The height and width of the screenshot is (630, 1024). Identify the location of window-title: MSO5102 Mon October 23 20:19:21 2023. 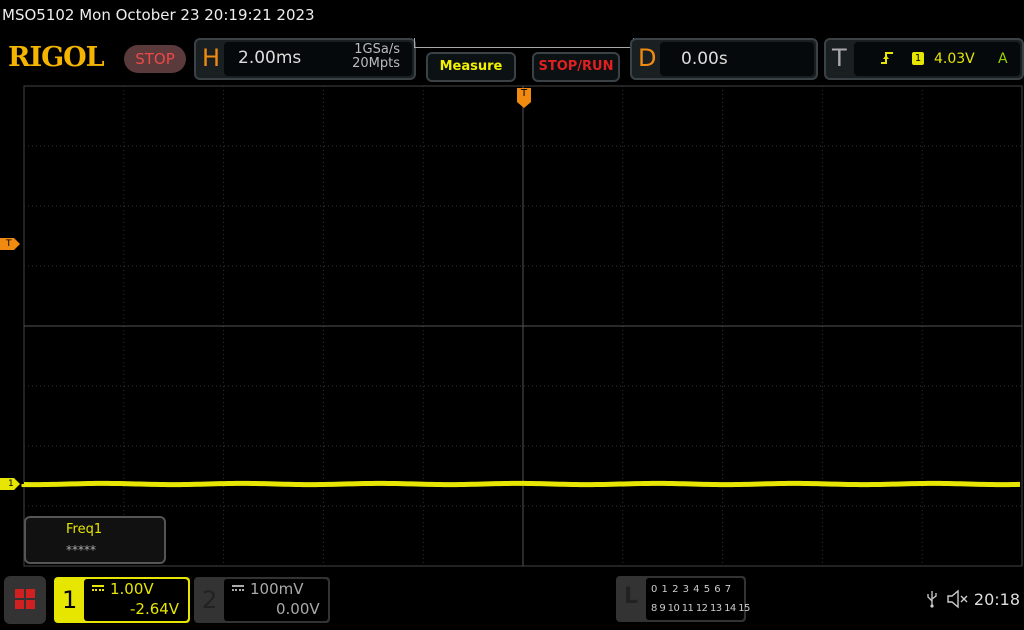
(158, 15).